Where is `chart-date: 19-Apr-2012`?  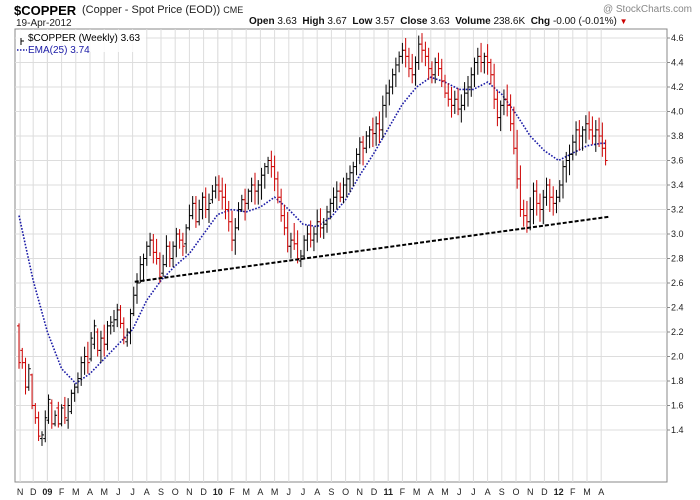 chart-date: 19-Apr-2012 is located at coordinates (44, 23).